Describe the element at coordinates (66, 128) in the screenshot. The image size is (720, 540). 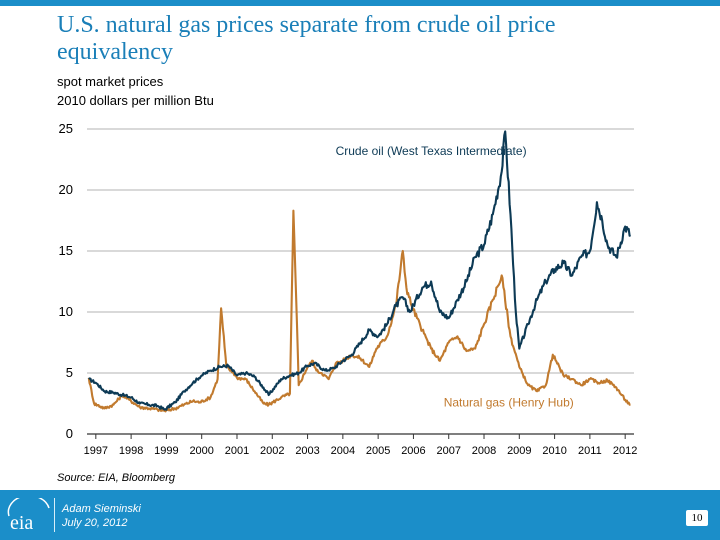
I see `y-tick-label-25: 25` at that location.